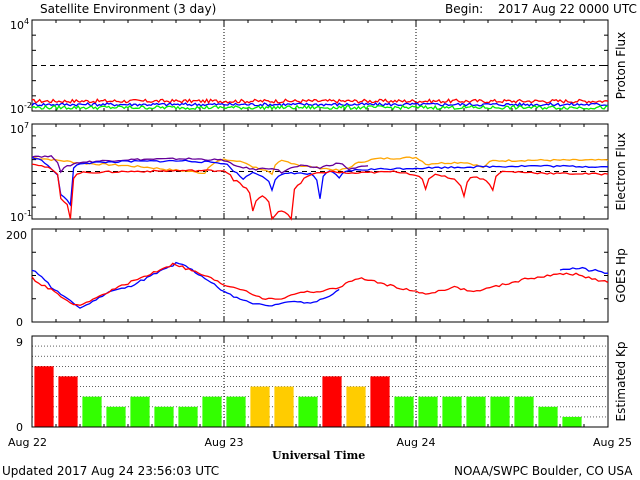 This screenshot has height=480, width=640. I want to click on updated-timestamp: Updated 2017 Aug 24 23:56:03 UTC, so click(111, 471).